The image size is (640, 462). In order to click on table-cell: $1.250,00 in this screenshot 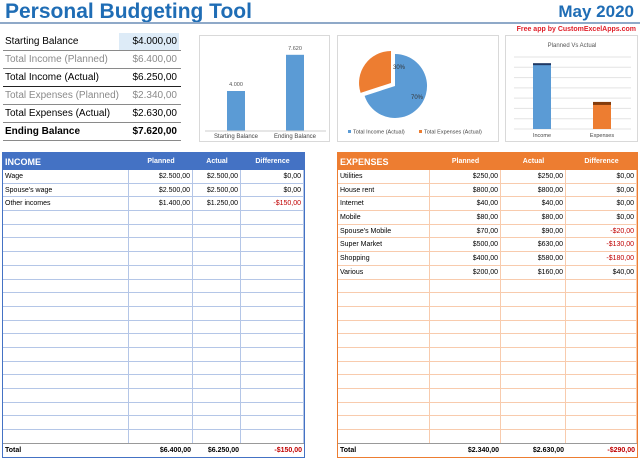, I will do `click(217, 204)`.